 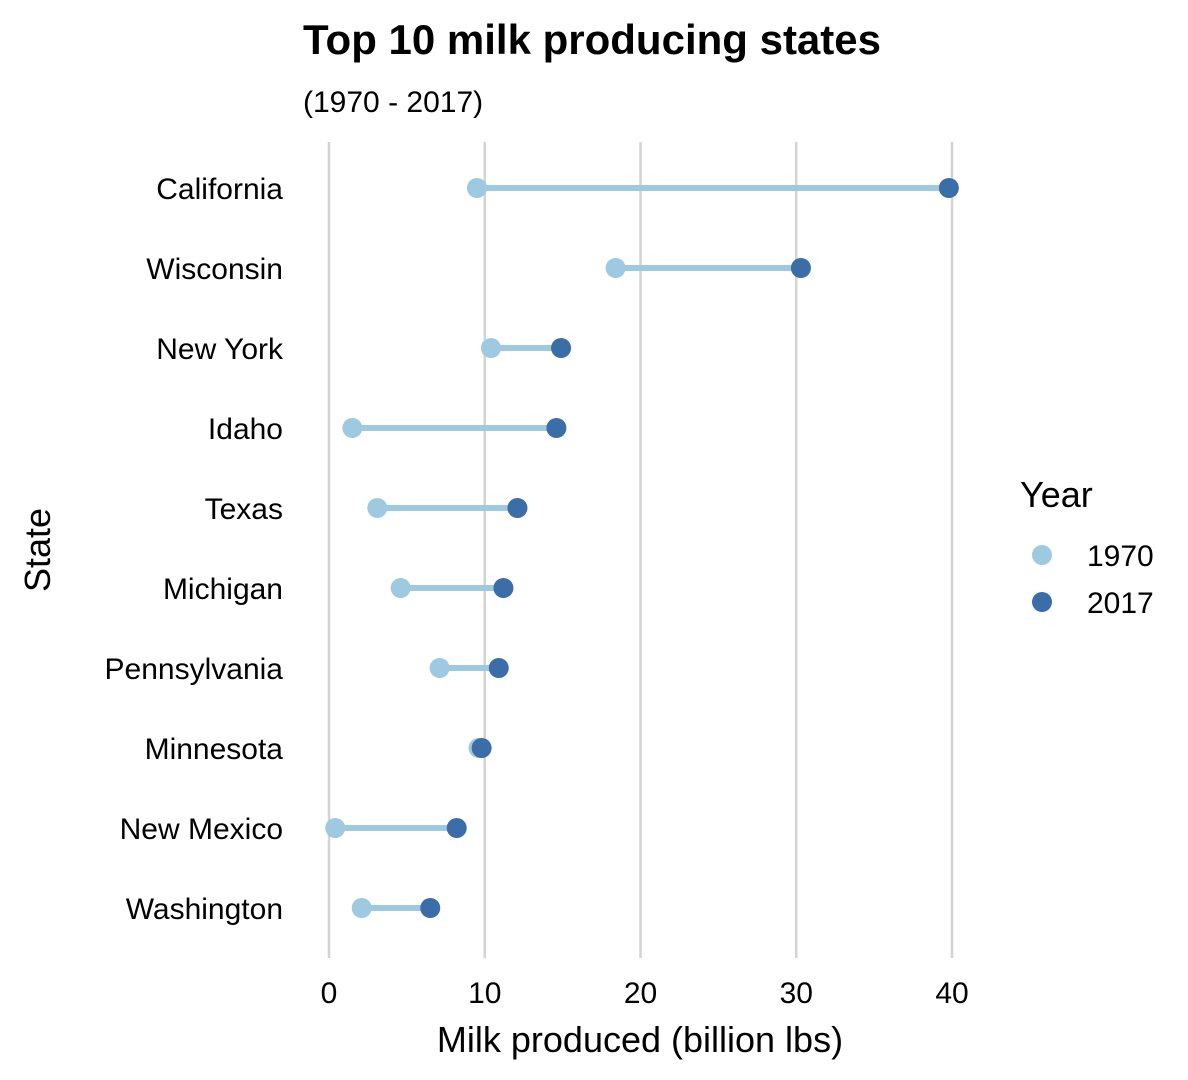 I want to click on legend-key-2017, so click(x=1042, y=602).